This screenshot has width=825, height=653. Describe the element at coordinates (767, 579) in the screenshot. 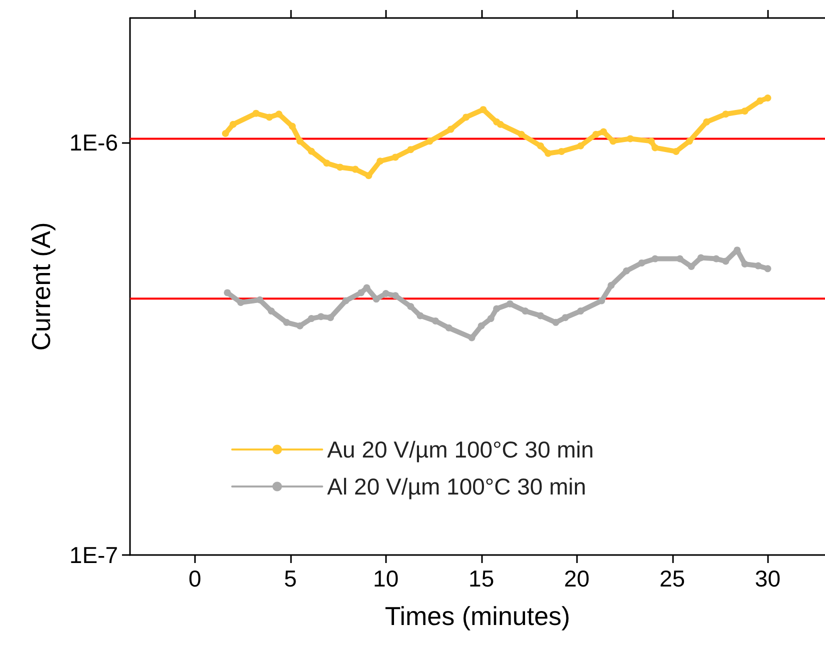

I see `x-tick-label: 30` at that location.